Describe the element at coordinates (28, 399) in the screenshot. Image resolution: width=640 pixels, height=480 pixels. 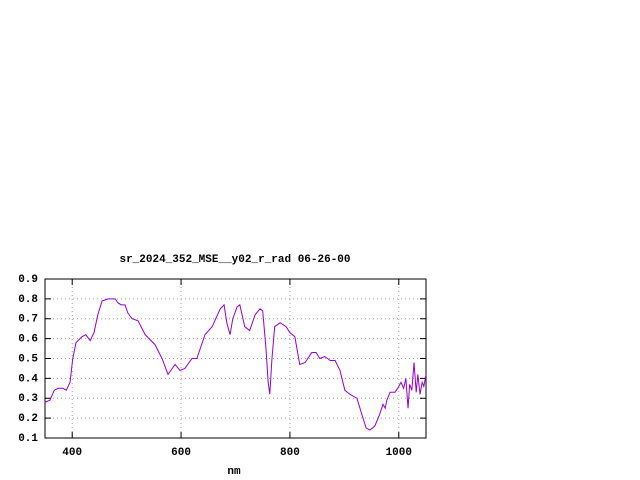
I see `y-tick-label: 0.3` at that location.